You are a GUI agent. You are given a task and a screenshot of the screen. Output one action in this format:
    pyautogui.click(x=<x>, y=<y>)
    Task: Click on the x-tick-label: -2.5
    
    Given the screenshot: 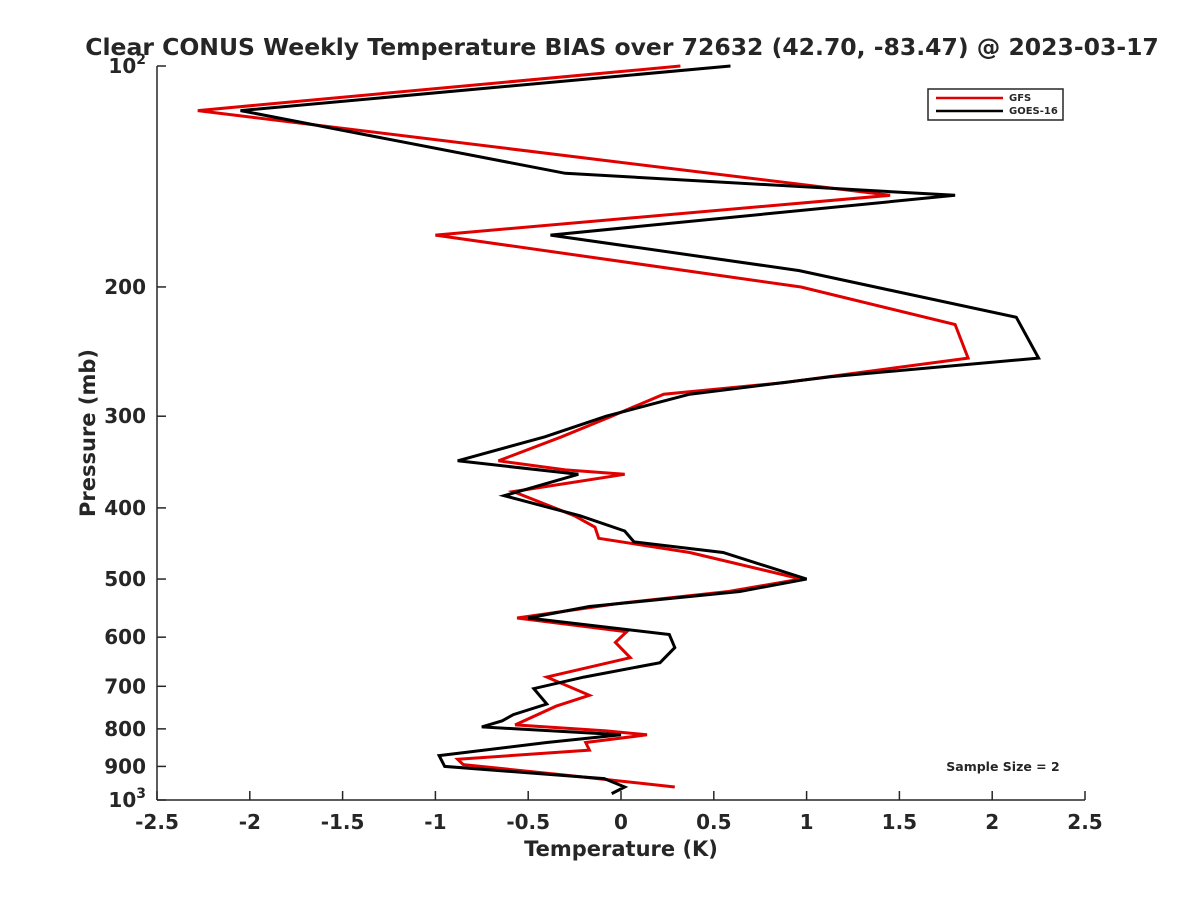 What is the action you would take?
    pyautogui.click(x=157, y=822)
    